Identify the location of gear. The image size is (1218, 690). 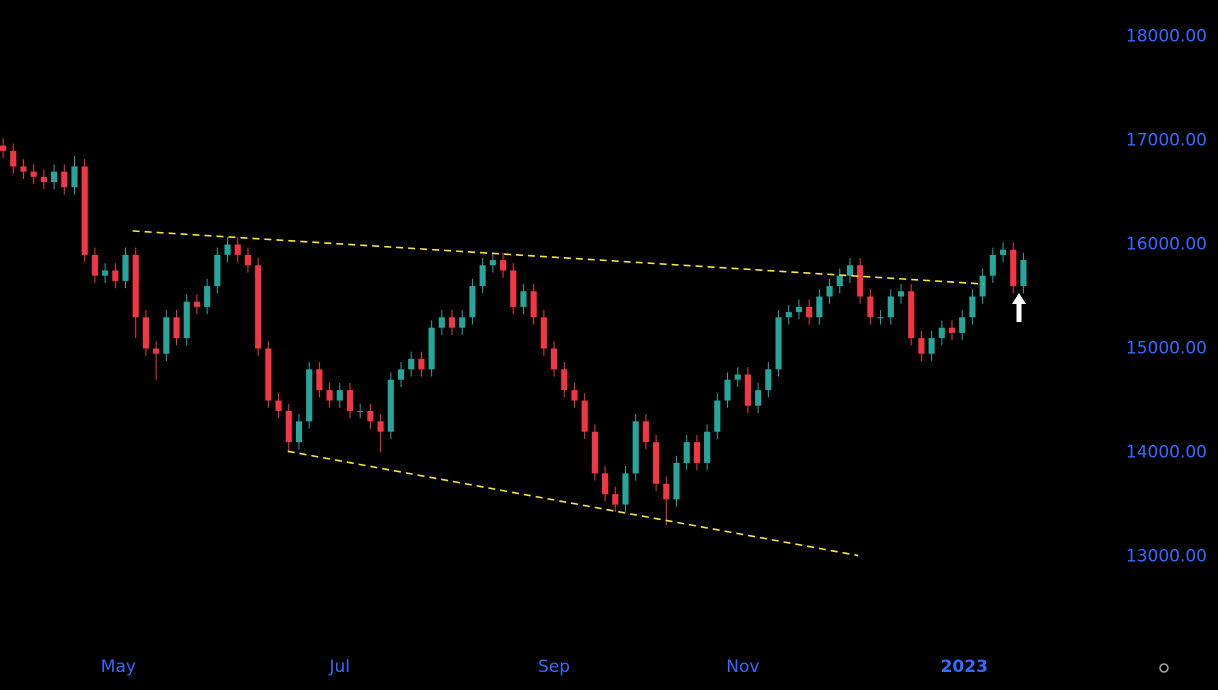
(1164, 668).